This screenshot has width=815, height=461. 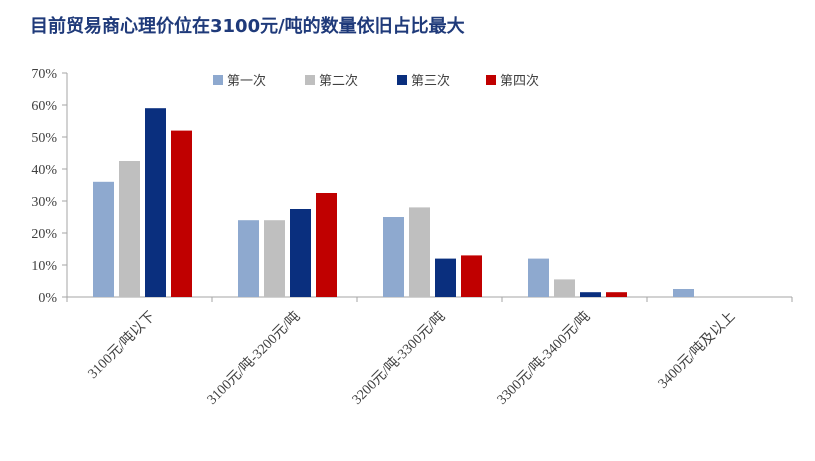 What do you see at coordinates (44, 106) in the screenshot?
I see `y-tick-label: 60%` at bounding box center [44, 106].